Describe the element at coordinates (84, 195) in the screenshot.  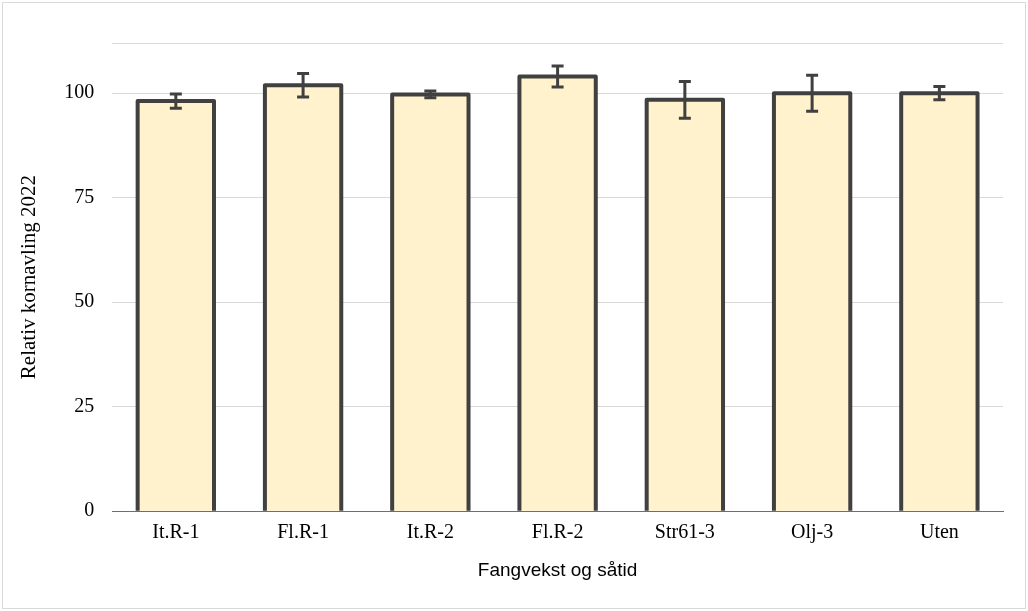
I see `y-tick-label: 75` at that location.